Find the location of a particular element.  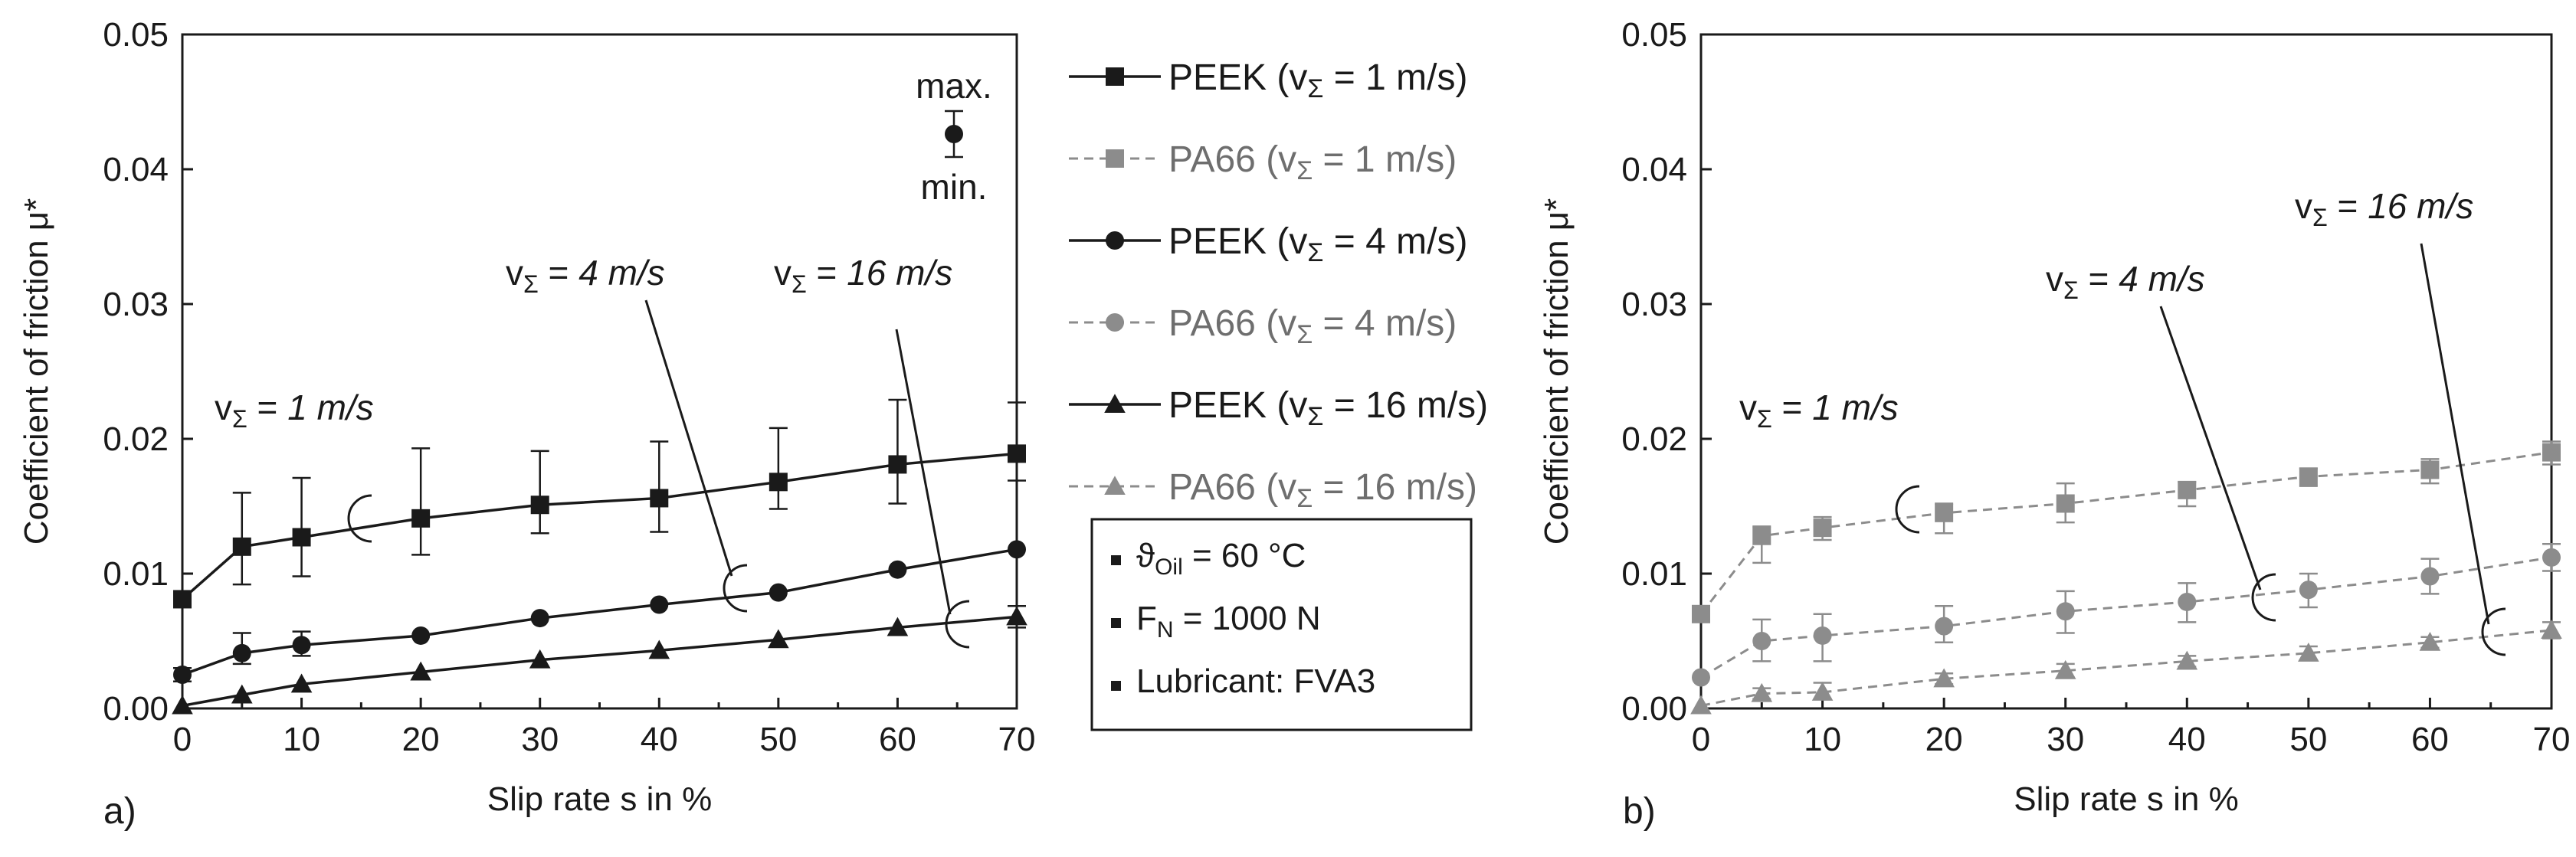

legend-label: PEEK (vΣ = 16 m/s) is located at coordinates (1328, 408).